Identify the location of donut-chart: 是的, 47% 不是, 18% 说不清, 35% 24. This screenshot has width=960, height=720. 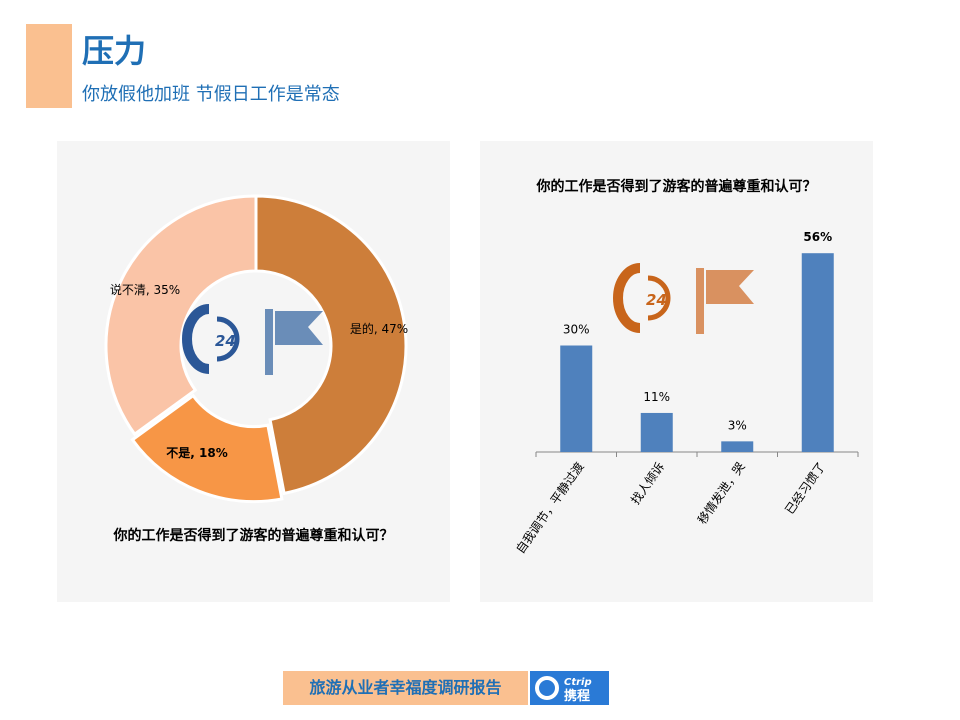
(256, 349).